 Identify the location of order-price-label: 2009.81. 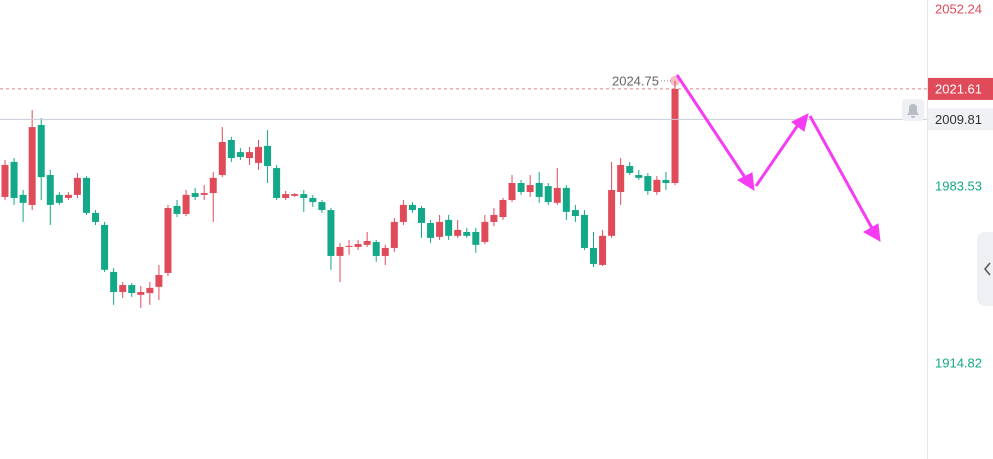
(958, 119).